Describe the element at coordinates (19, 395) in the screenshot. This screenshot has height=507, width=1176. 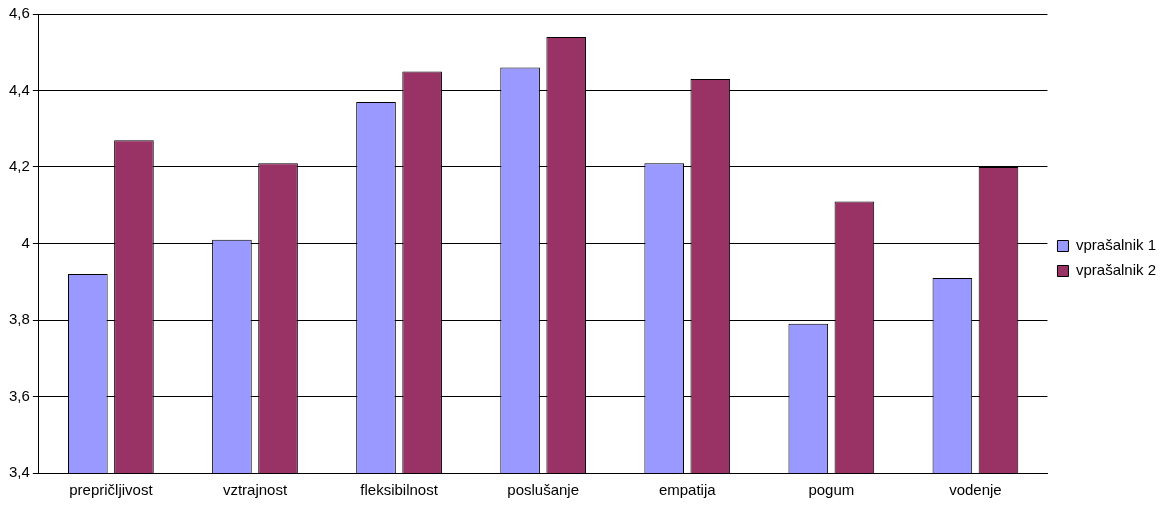
I see `y-tick-label: 3,6` at that location.